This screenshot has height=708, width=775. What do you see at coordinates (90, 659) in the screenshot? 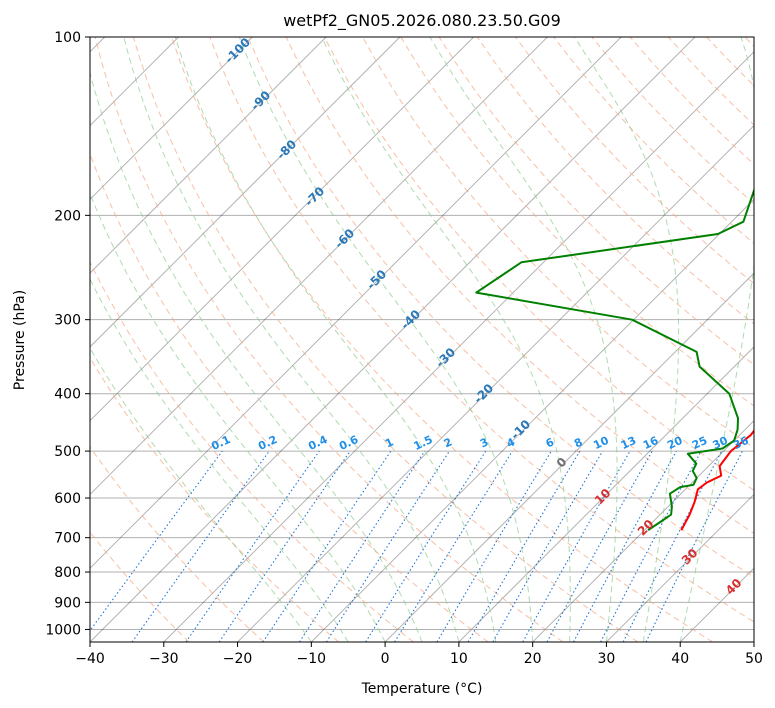
I see `x-tick-label: −40` at bounding box center [90, 659].